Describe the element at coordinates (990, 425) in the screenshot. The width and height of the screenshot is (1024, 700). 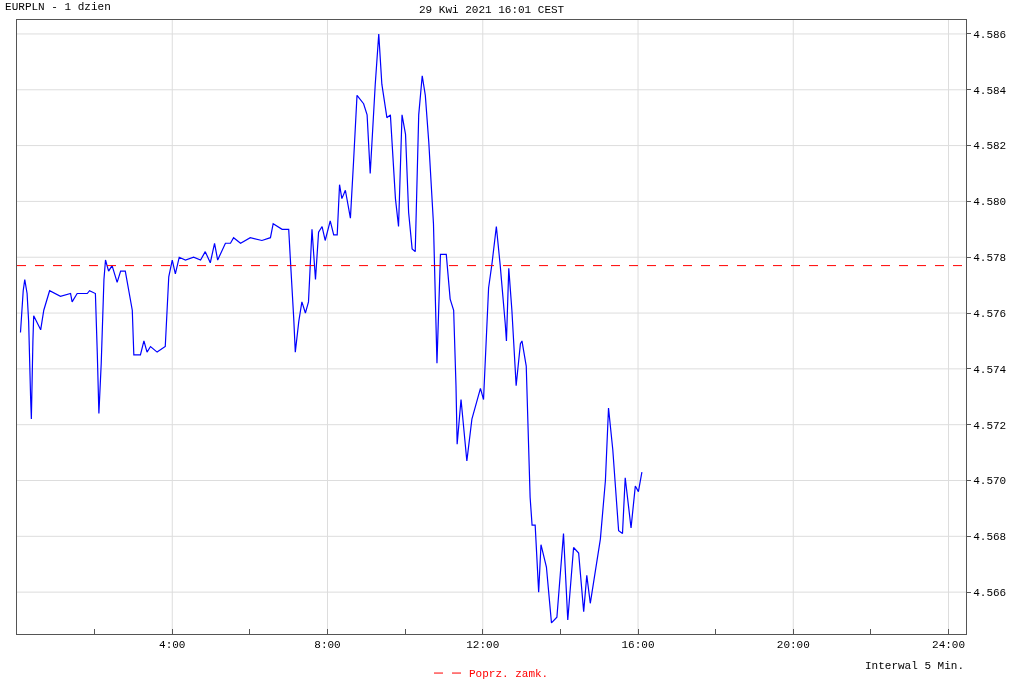
I see `y-tick-label: 4.572` at that location.